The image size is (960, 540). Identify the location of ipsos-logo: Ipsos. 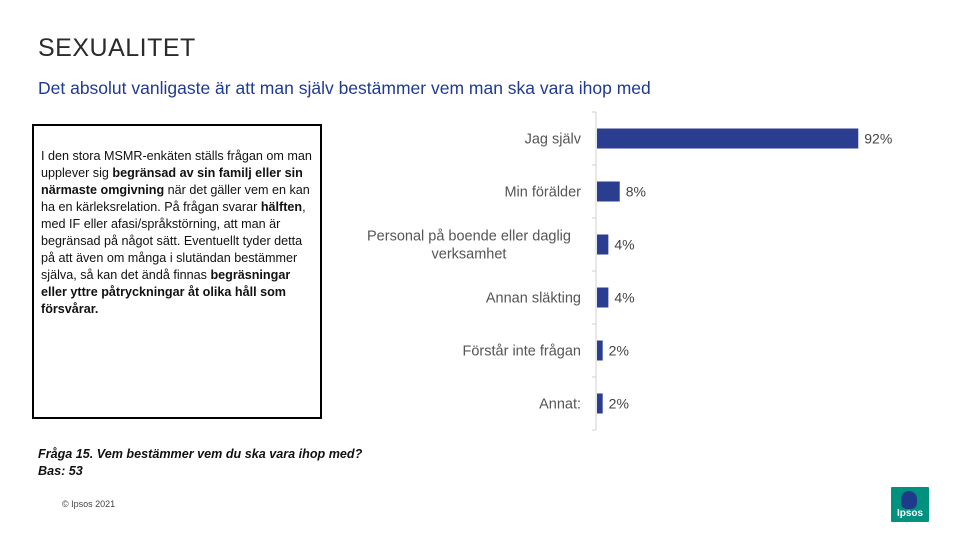
(910, 504).